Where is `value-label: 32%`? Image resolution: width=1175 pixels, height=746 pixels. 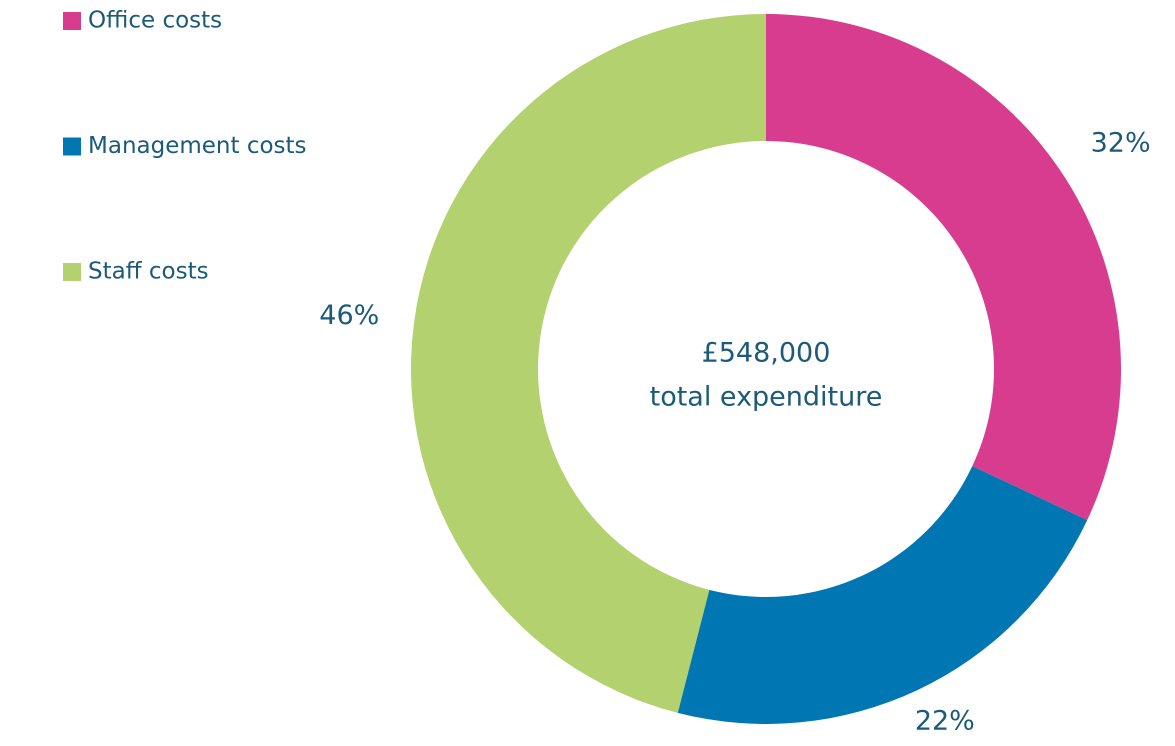 value-label: 32% is located at coordinates (1121, 142).